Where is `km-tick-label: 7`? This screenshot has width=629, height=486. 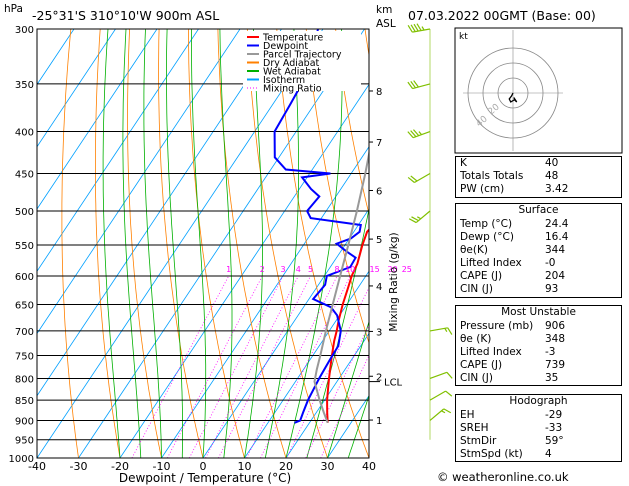
km-tick-label: 7 is located at coordinates (379, 143).